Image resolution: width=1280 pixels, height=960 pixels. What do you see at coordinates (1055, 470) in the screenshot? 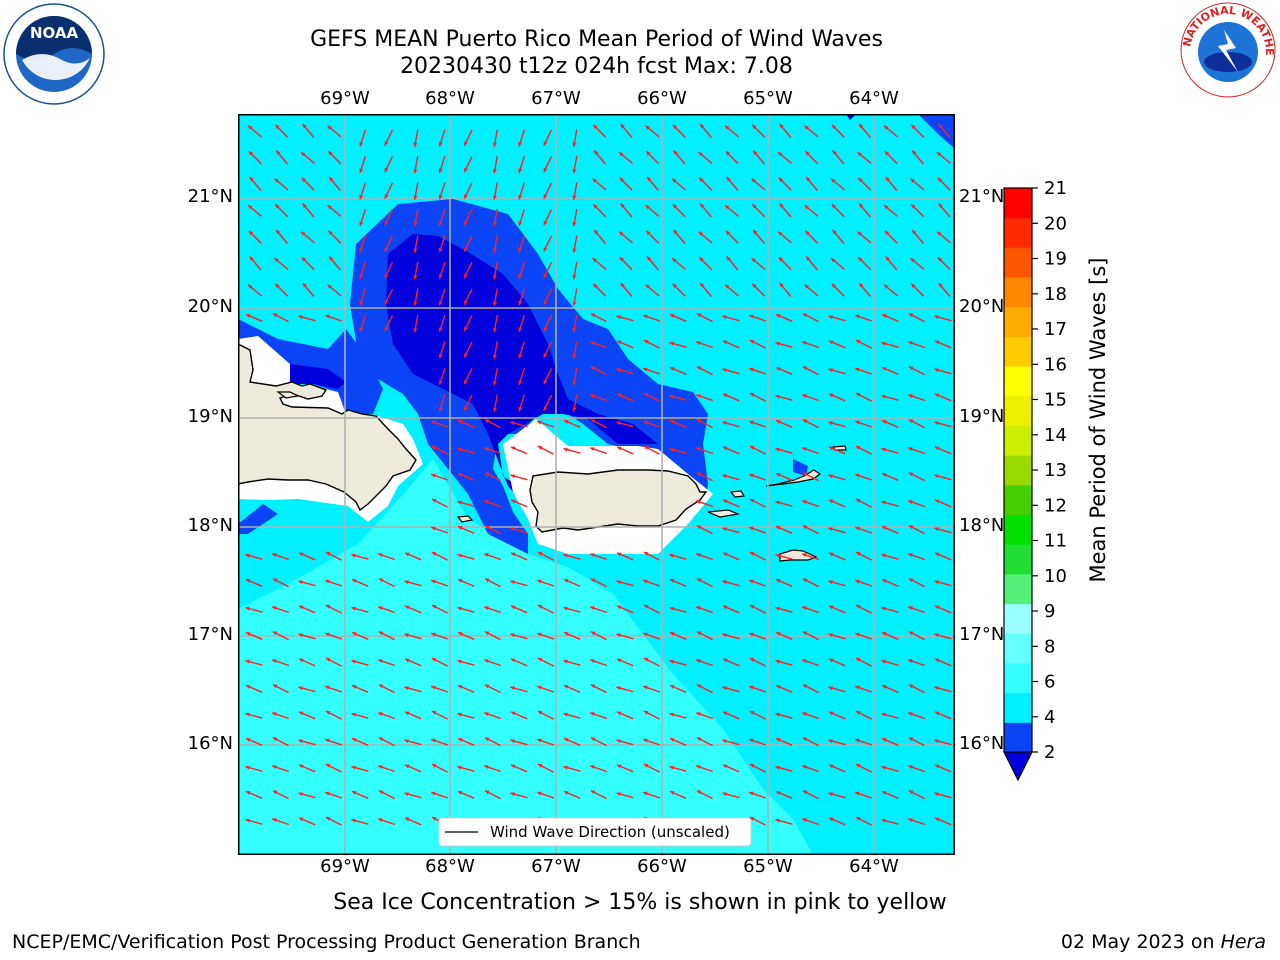
I see `colorbar-tick-label: 13` at bounding box center [1055, 470].